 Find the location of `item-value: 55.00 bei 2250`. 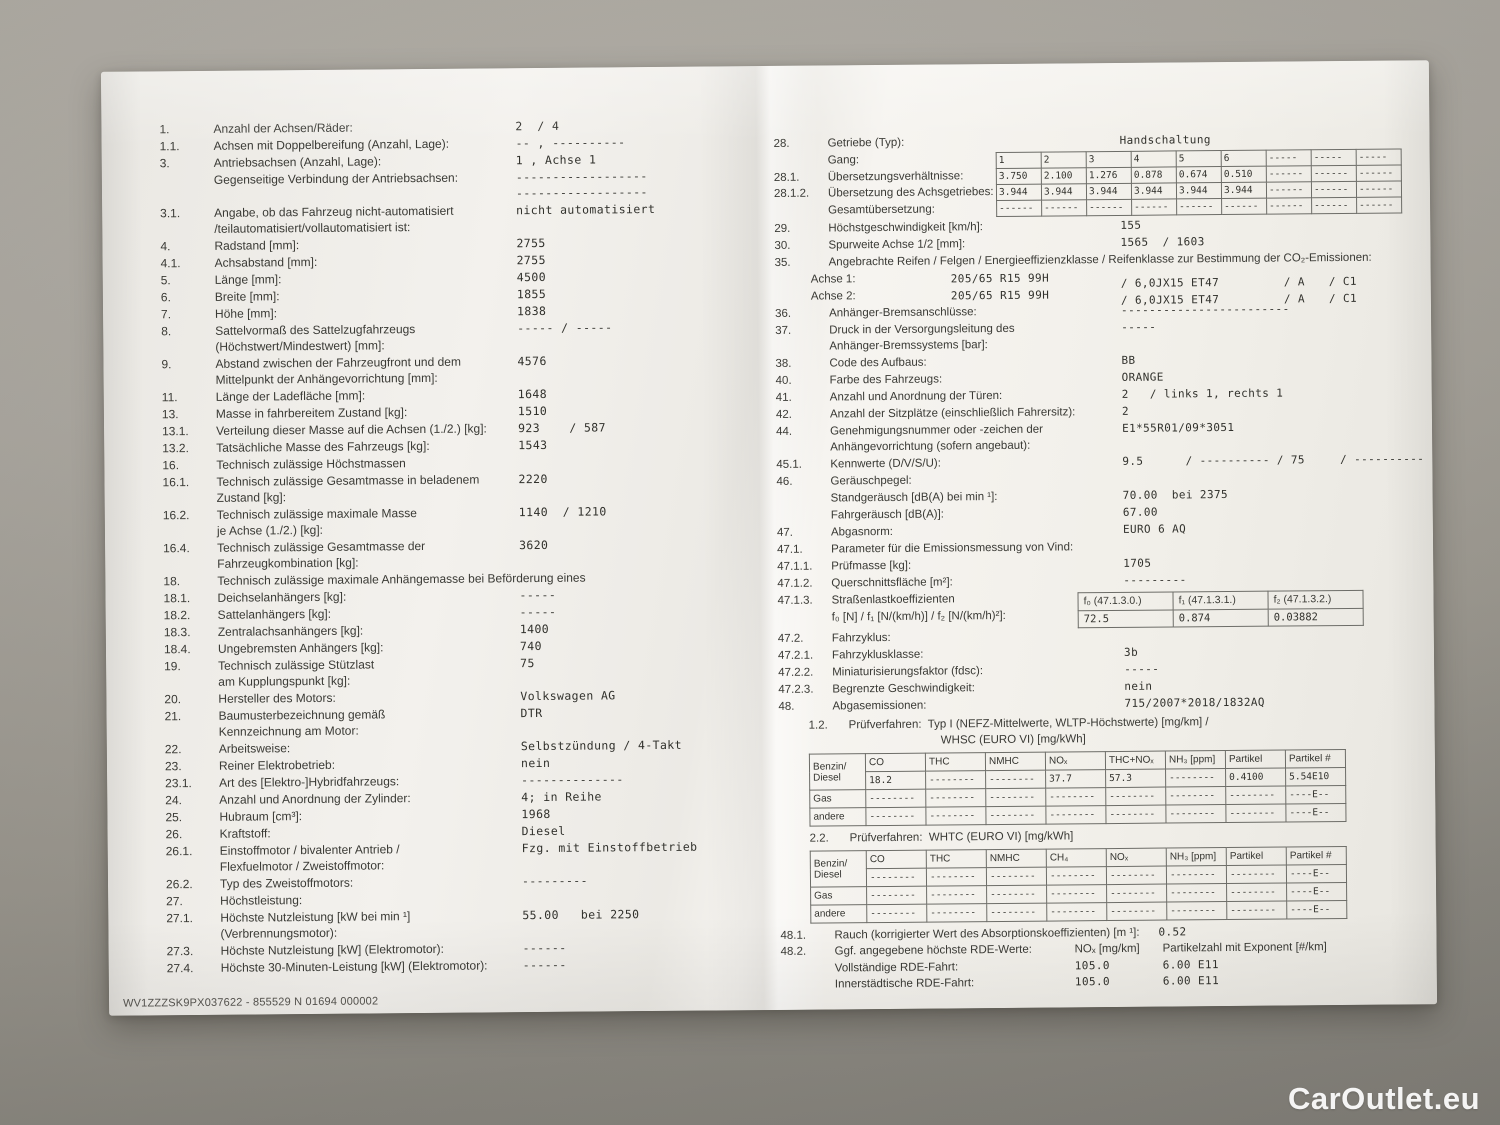

item-value: 55.00 bei 2250 is located at coordinates (581, 915).